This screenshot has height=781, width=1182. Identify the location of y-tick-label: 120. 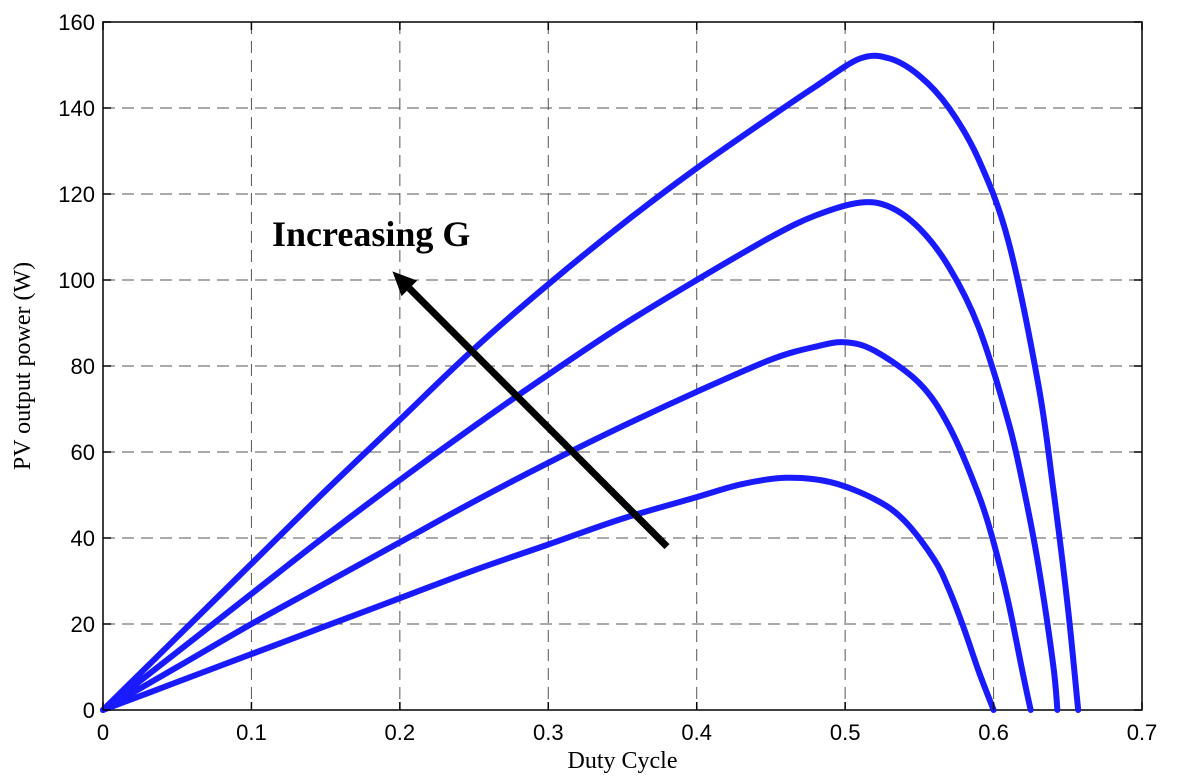
(76, 194).